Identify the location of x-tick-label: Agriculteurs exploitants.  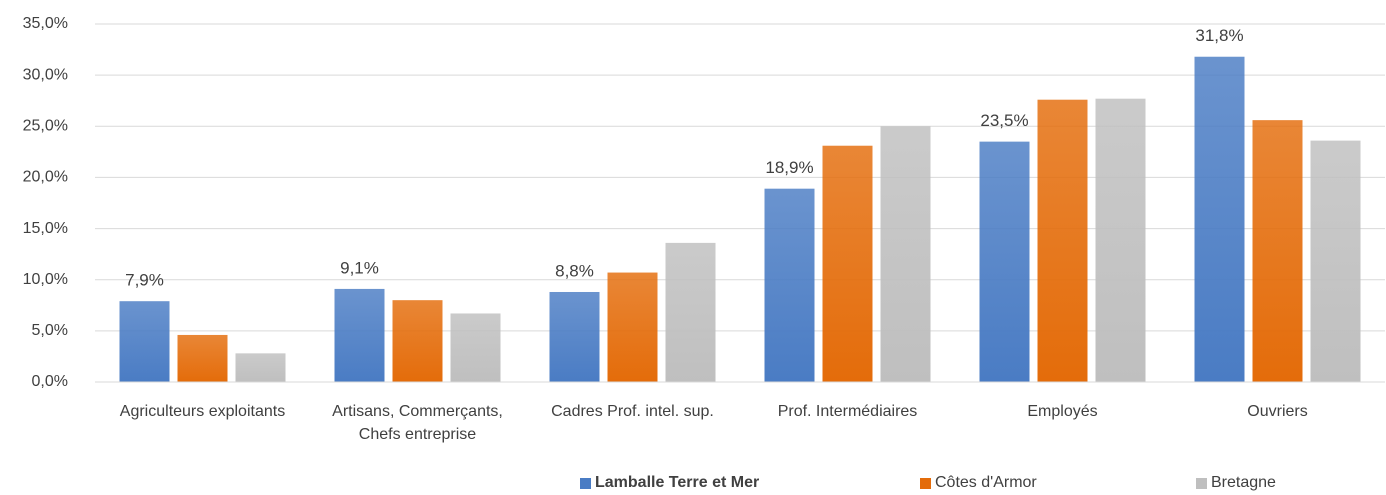
(202, 411).